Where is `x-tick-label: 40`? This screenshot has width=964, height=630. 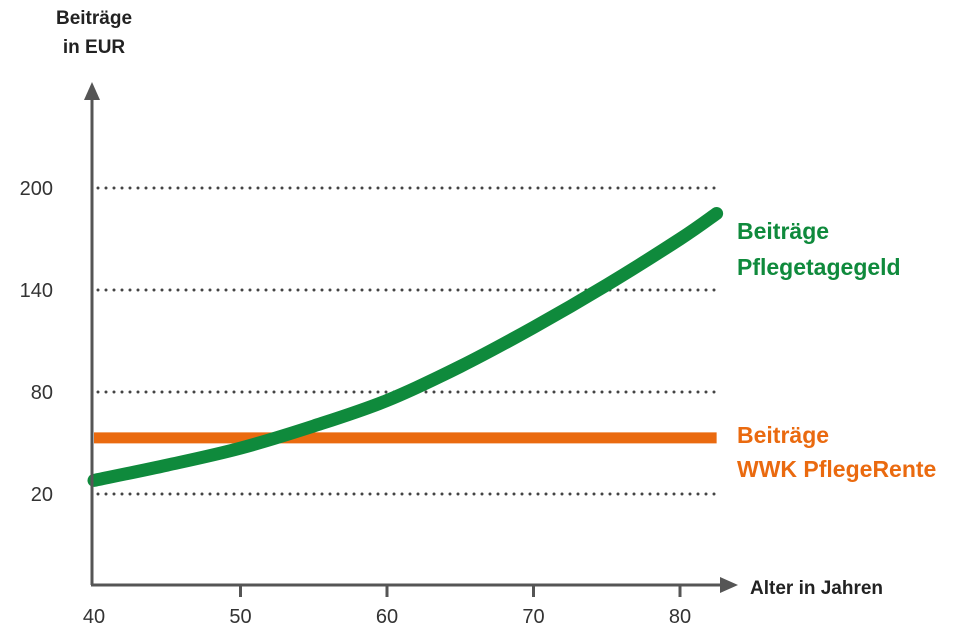 x-tick-label: 40 is located at coordinates (94, 617).